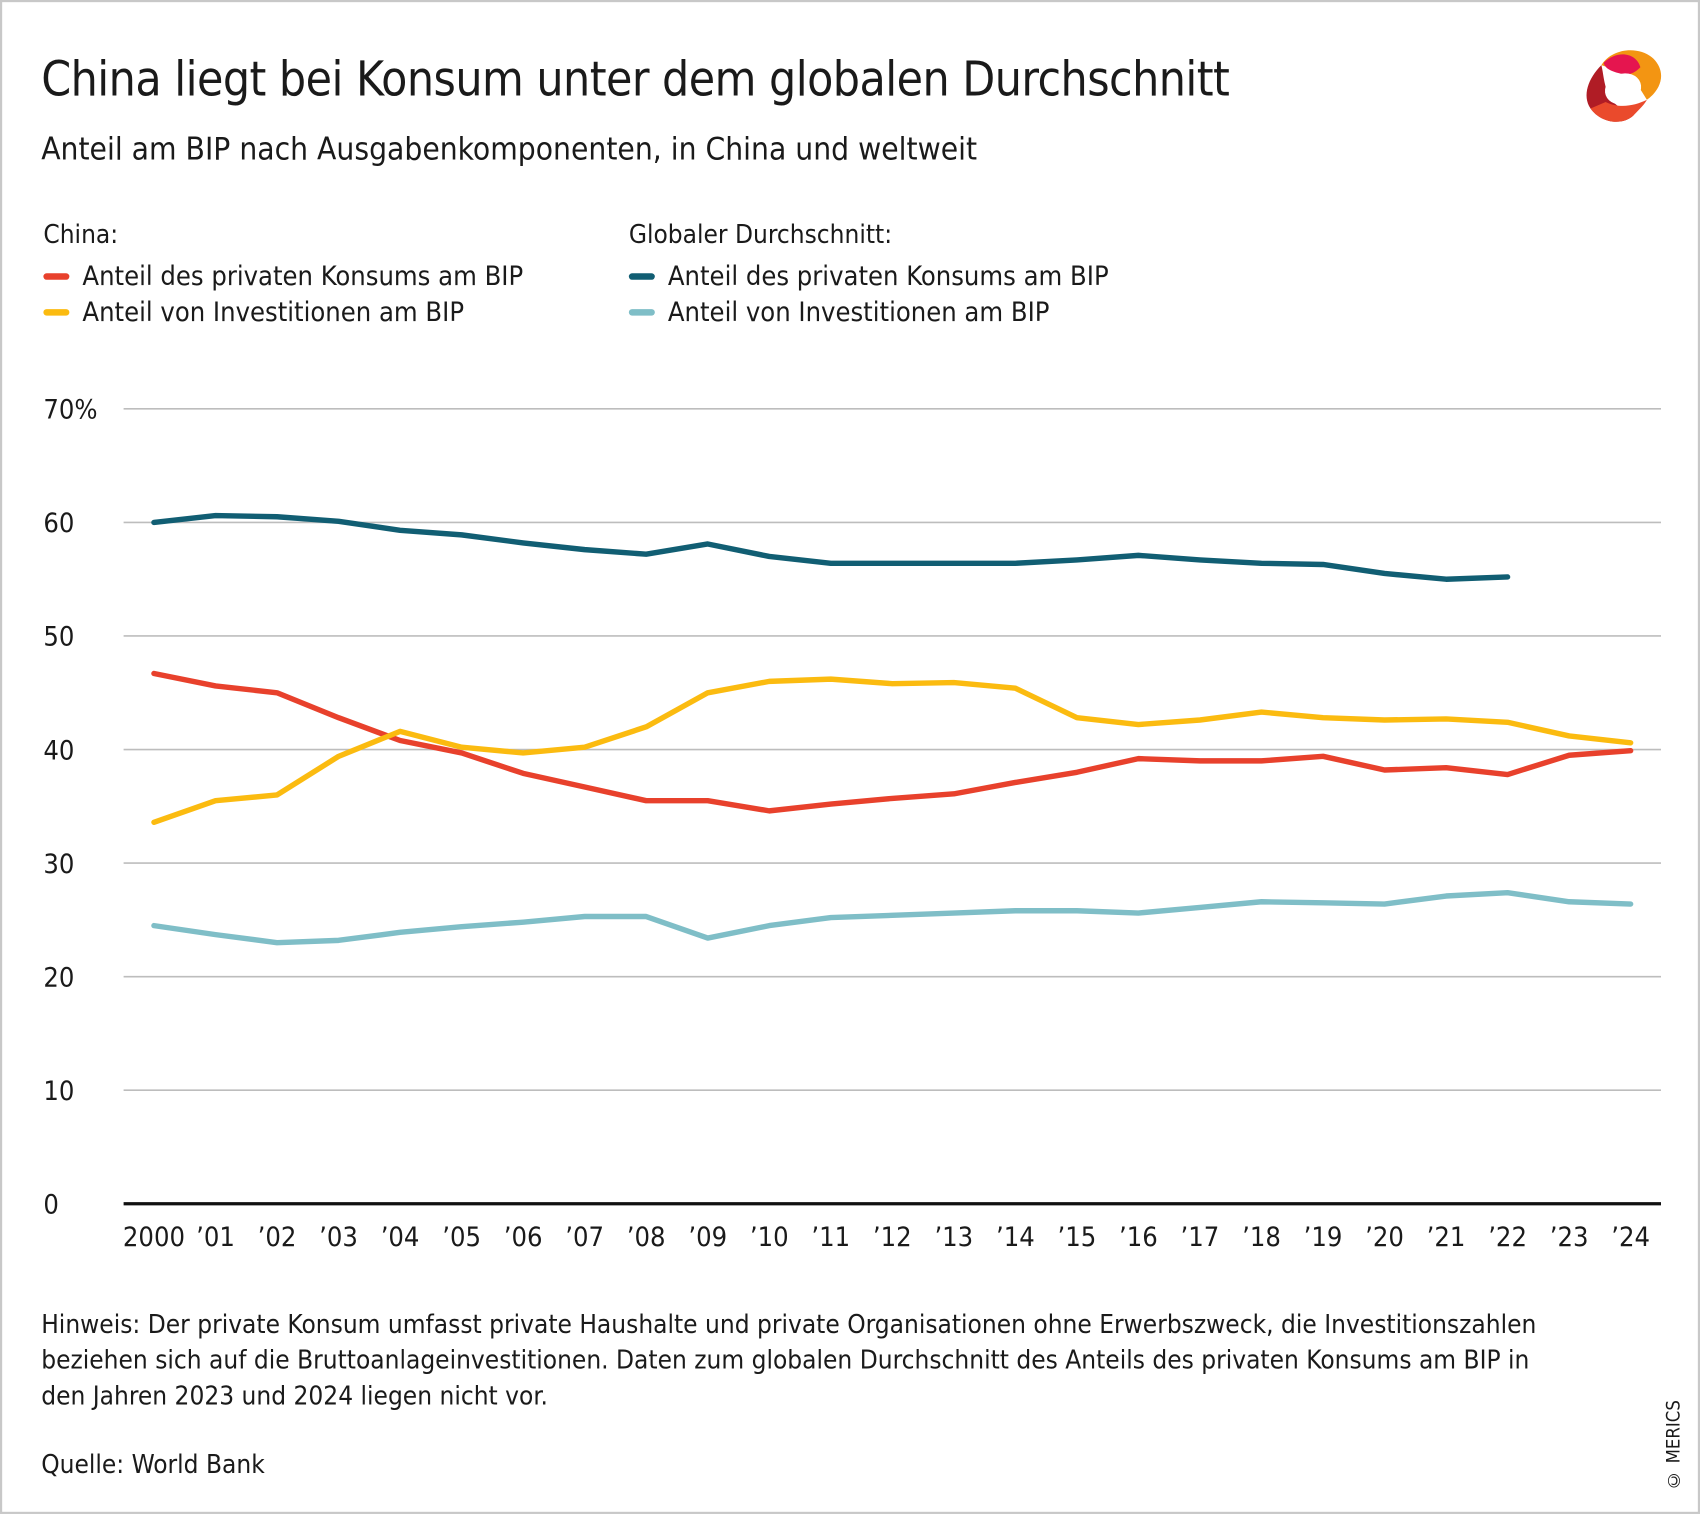 The image size is (1700, 1514). I want to click on x-tick-label: ’09, so click(707, 1237).